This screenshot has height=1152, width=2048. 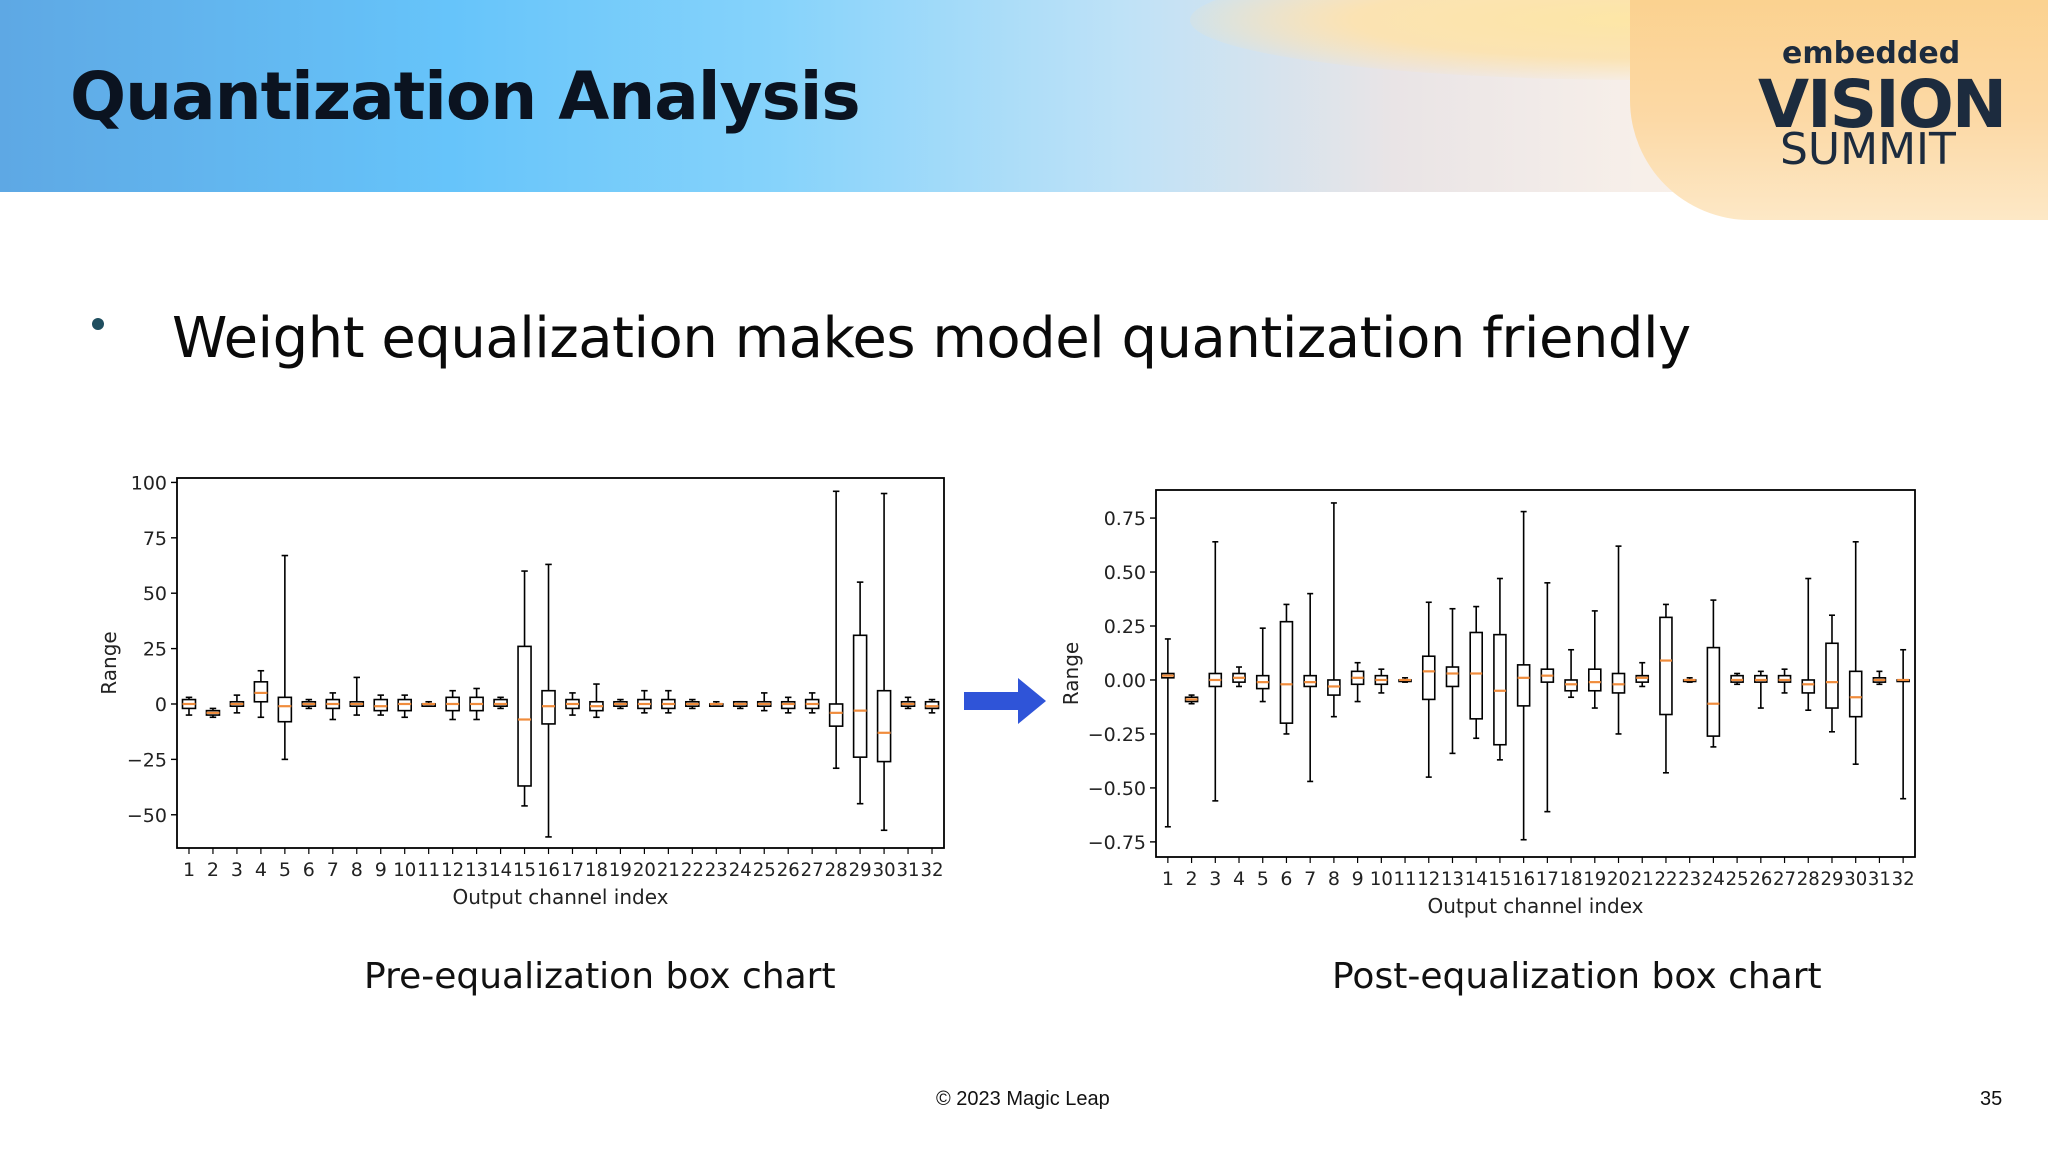 I want to click on x-tick-label: 28, so click(x=1808, y=879).